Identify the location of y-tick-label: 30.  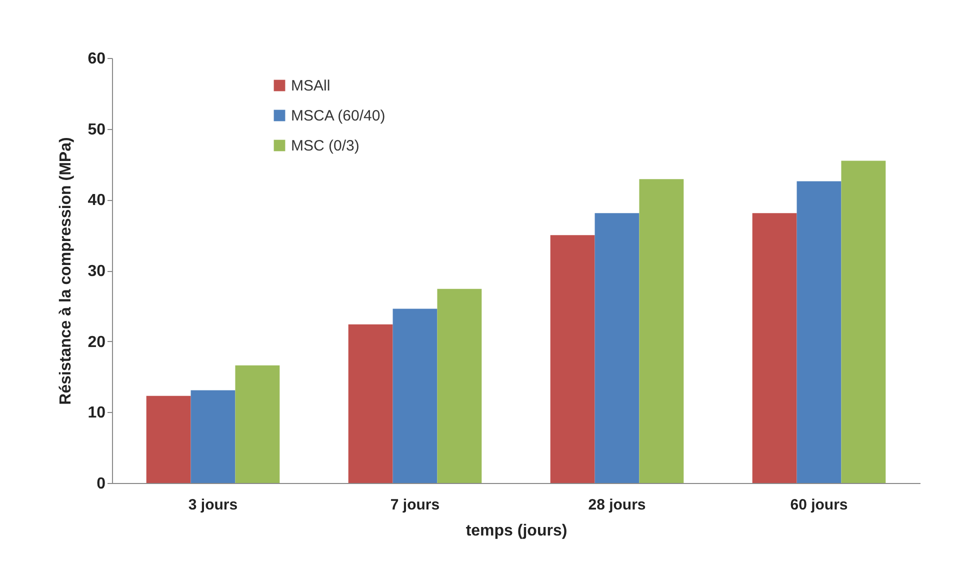
(97, 271).